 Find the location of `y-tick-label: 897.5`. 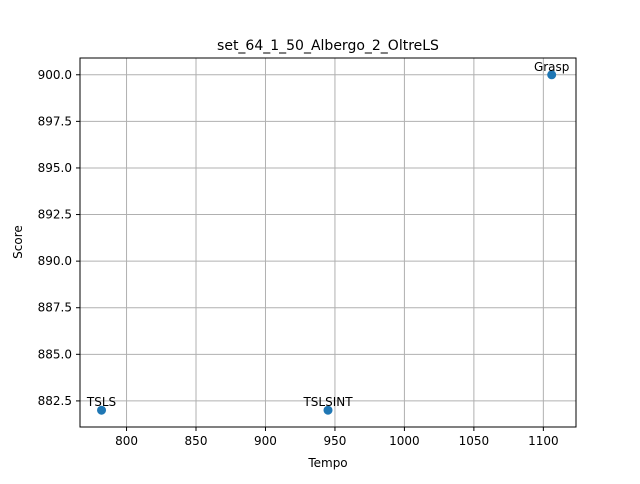

y-tick-label: 897.5 is located at coordinates (55, 121).